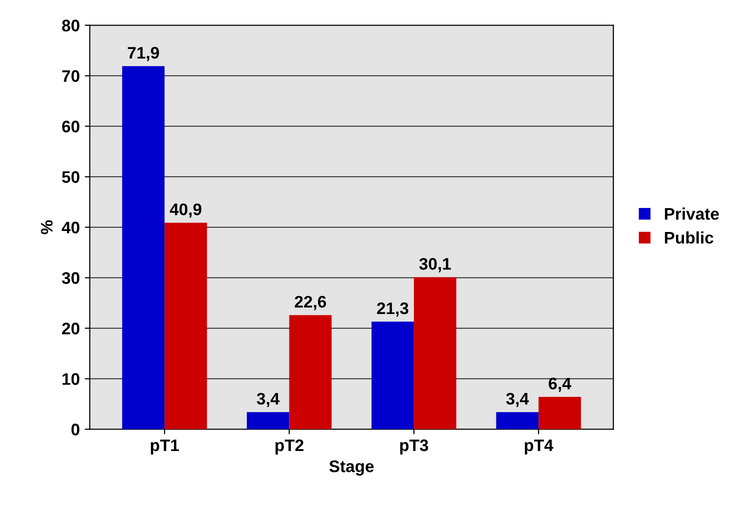 The image size is (748, 505). What do you see at coordinates (71, 228) in the screenshot?
I see `y-tick-label: 40` at bounding box center [71, 228].